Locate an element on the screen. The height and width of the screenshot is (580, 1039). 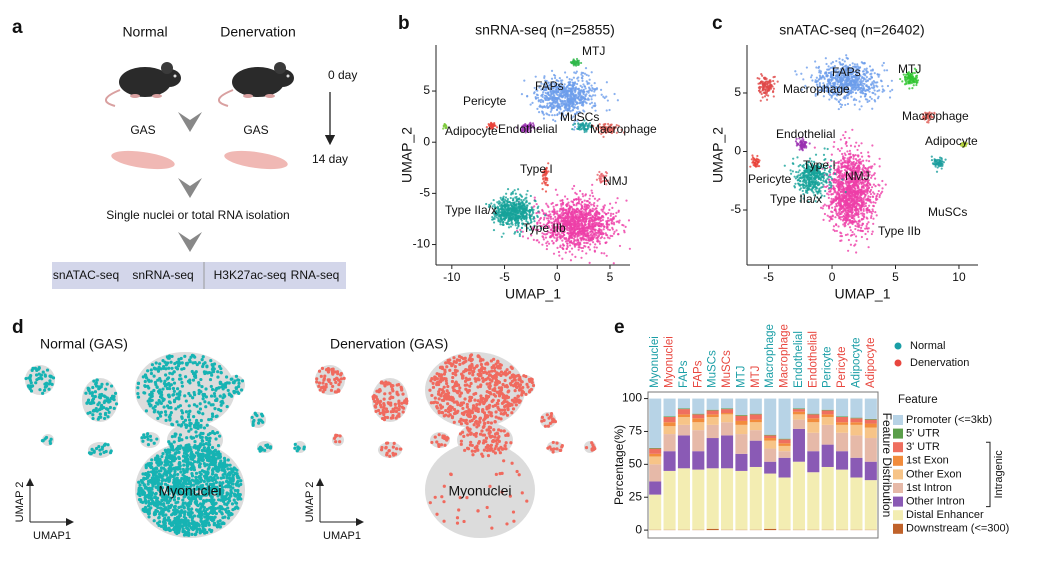
cluster-label: Pericyte is located at coordinates (485, 101).